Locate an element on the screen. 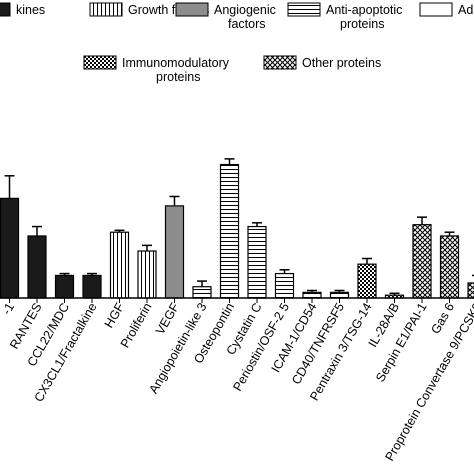  tick-label-vegf: VEGF is located at coordinates (167, 318).